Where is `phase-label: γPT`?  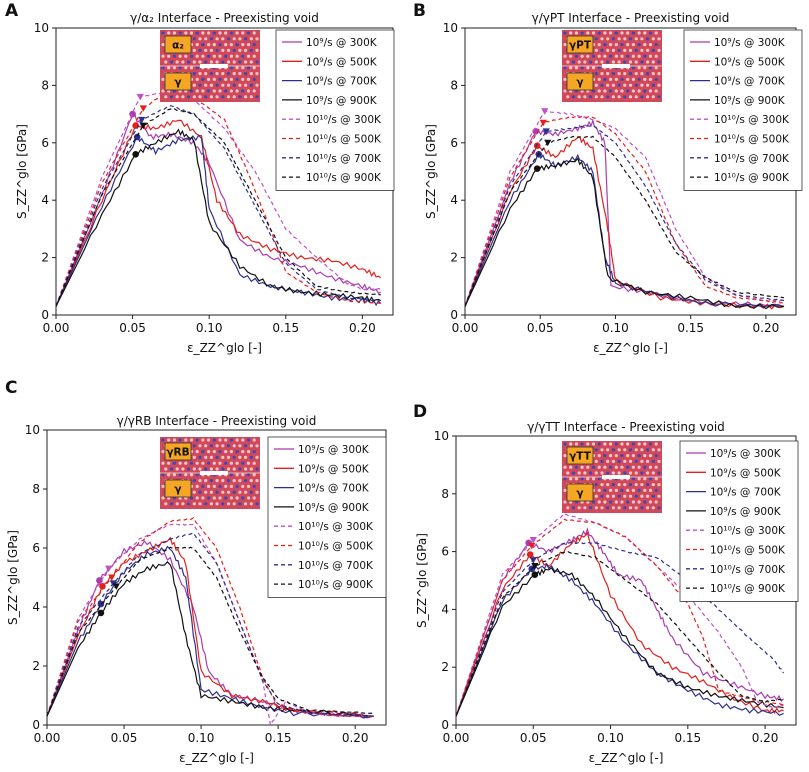
phase-label: γPT is located at coordinates (580, 46).